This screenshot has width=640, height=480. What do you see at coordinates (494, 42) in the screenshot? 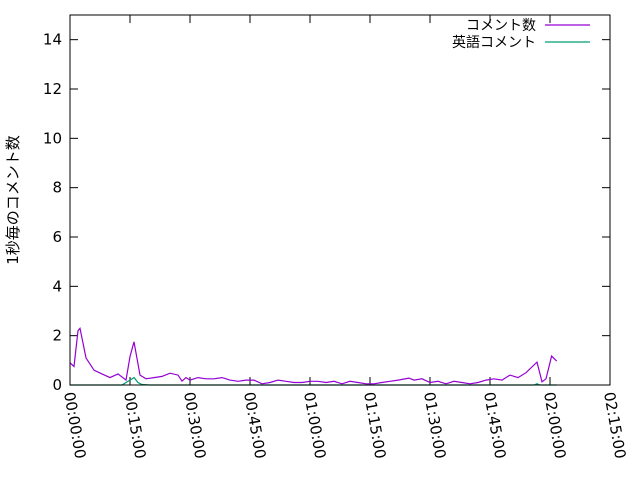
I see `legend-label: 英語コメント` at bounding box center [494, 42].